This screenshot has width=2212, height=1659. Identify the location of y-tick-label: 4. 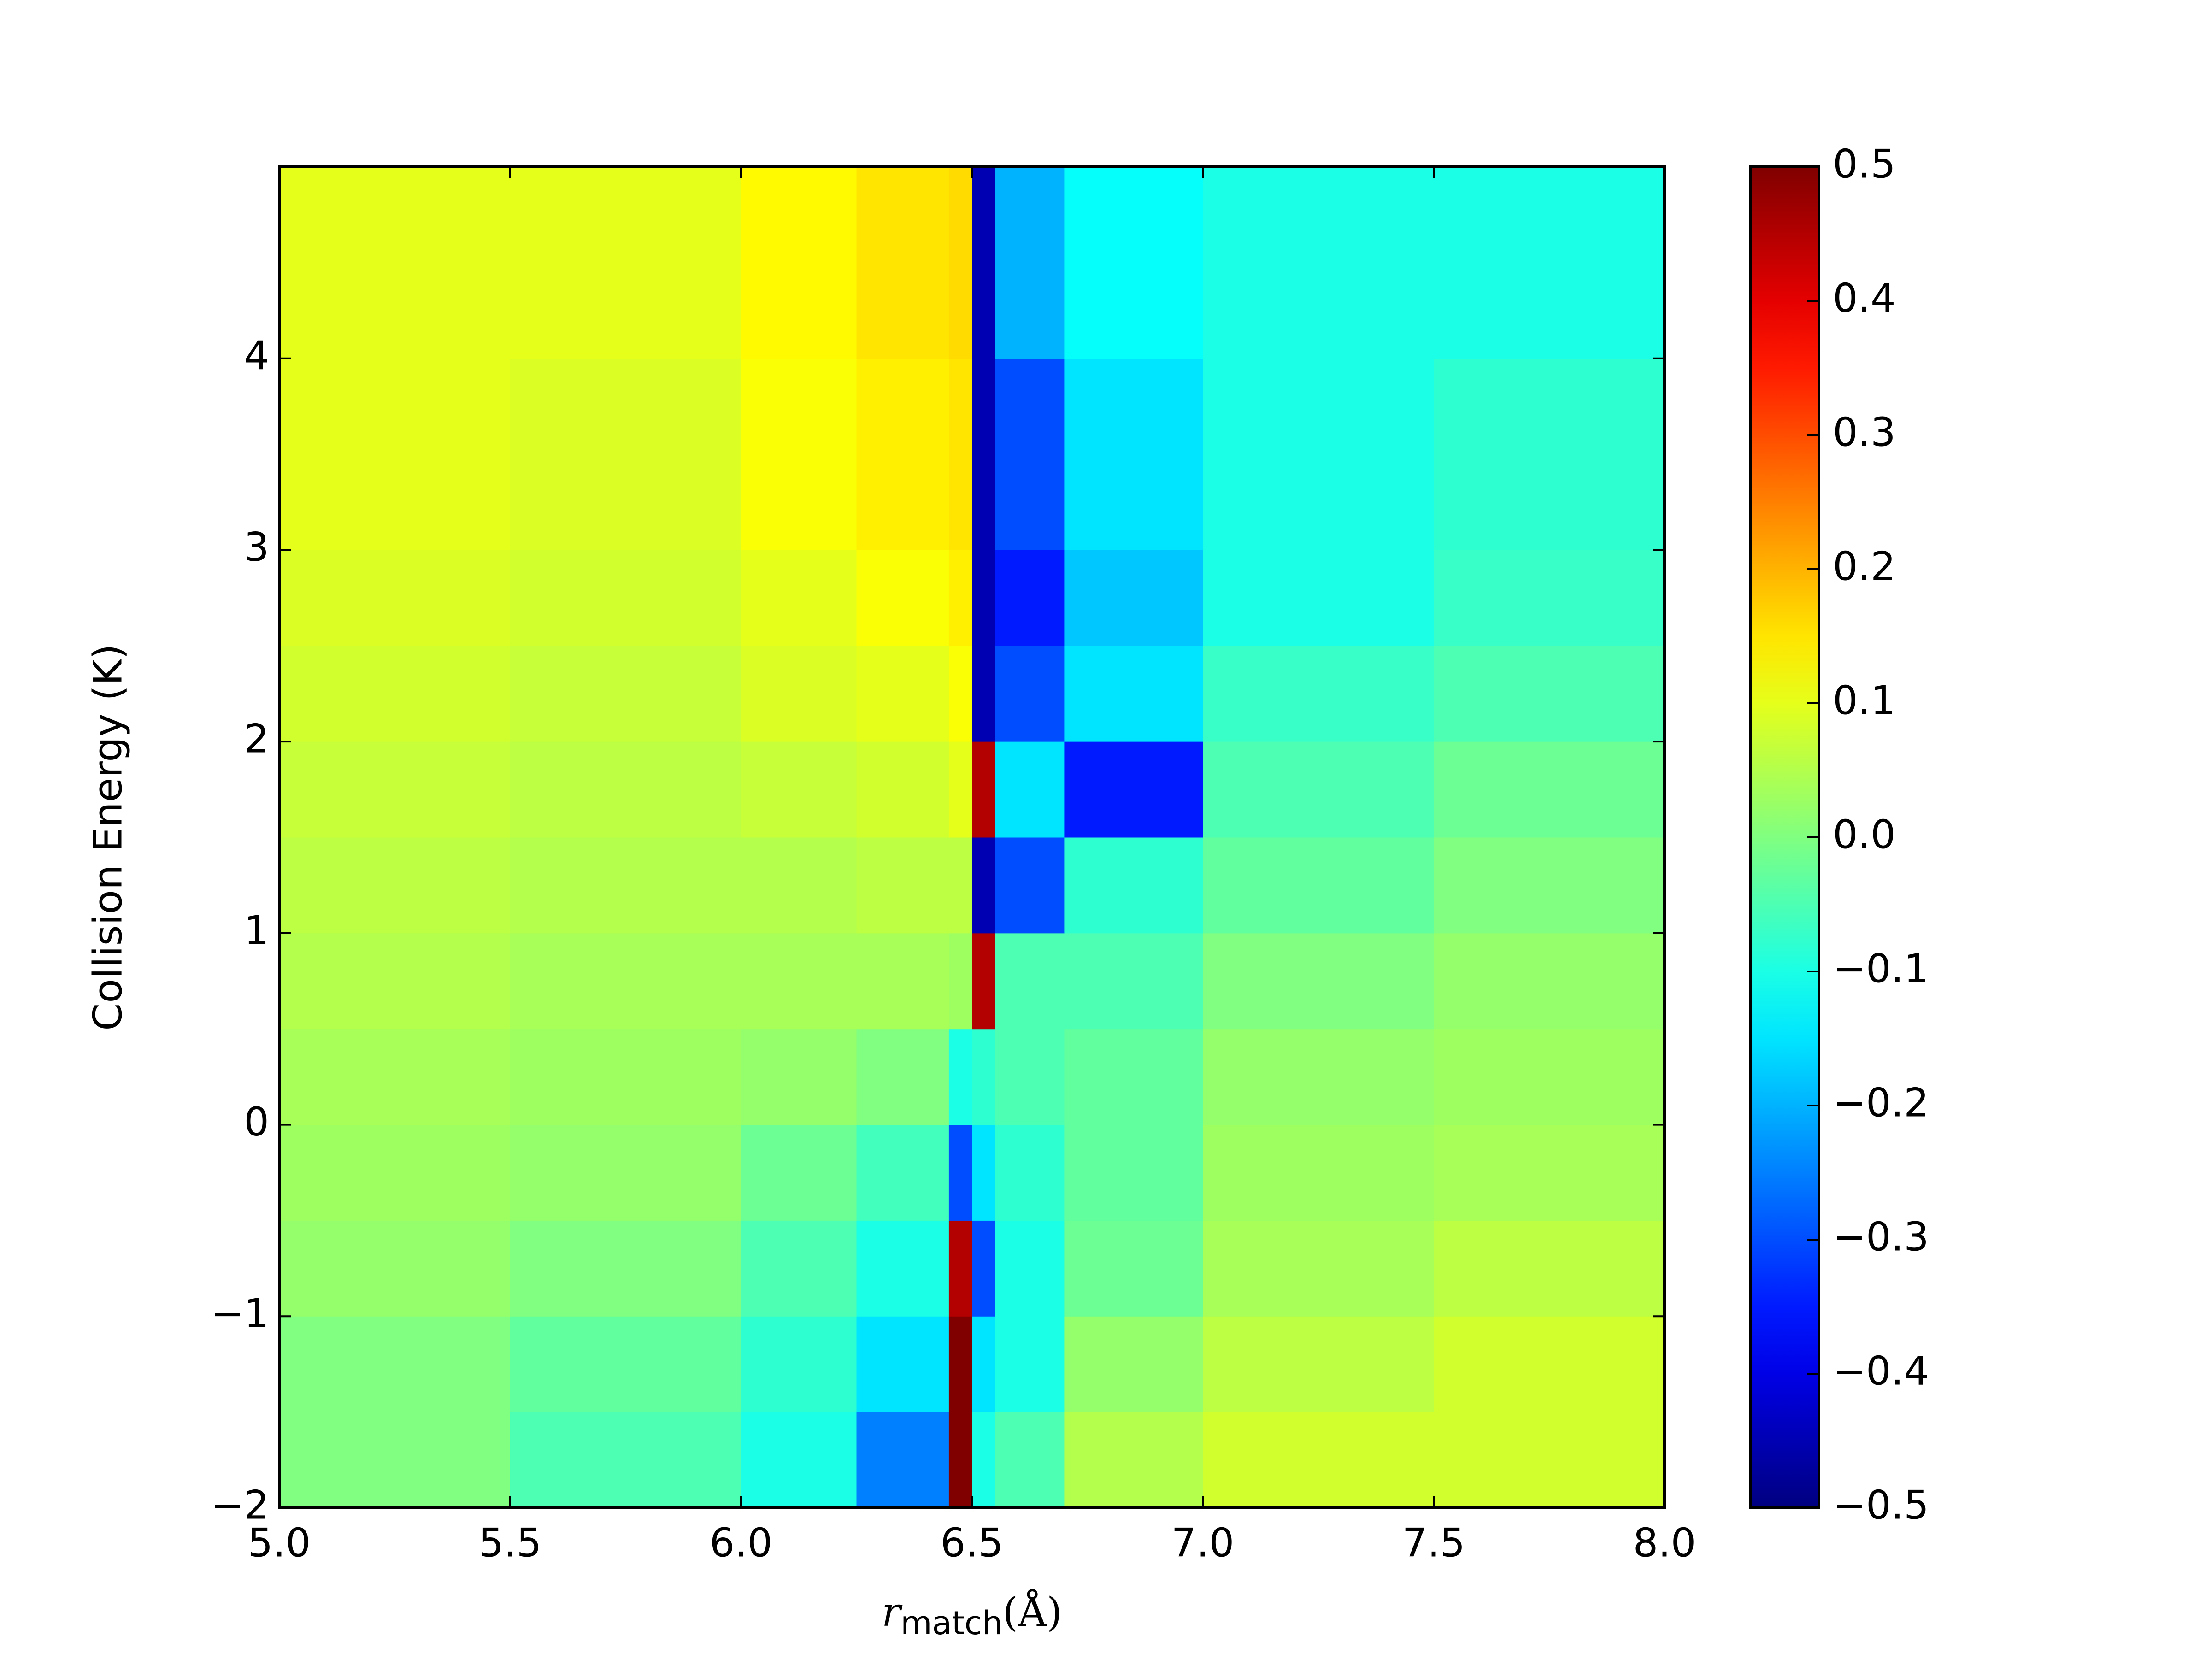
(256, 356).